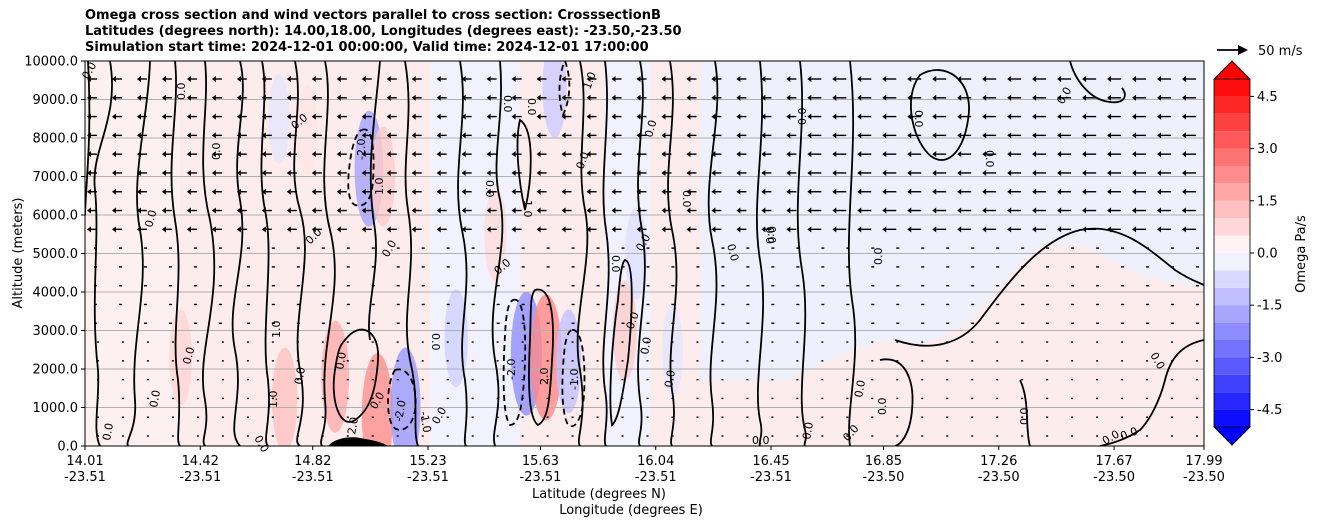 The image size is (1320, 526). Describe the element at coordinates (18, 253) in the screenshot. I see `y-axis-label: Altitude (meters)` at that location.